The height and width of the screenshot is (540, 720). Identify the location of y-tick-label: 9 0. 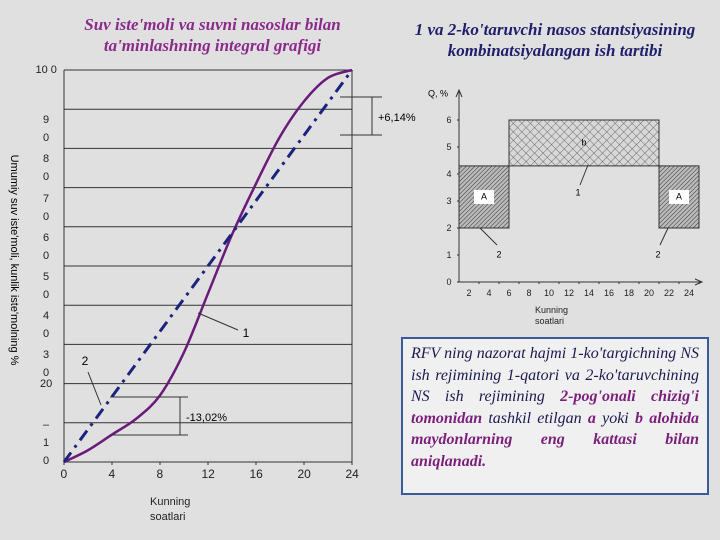
(46, 129).